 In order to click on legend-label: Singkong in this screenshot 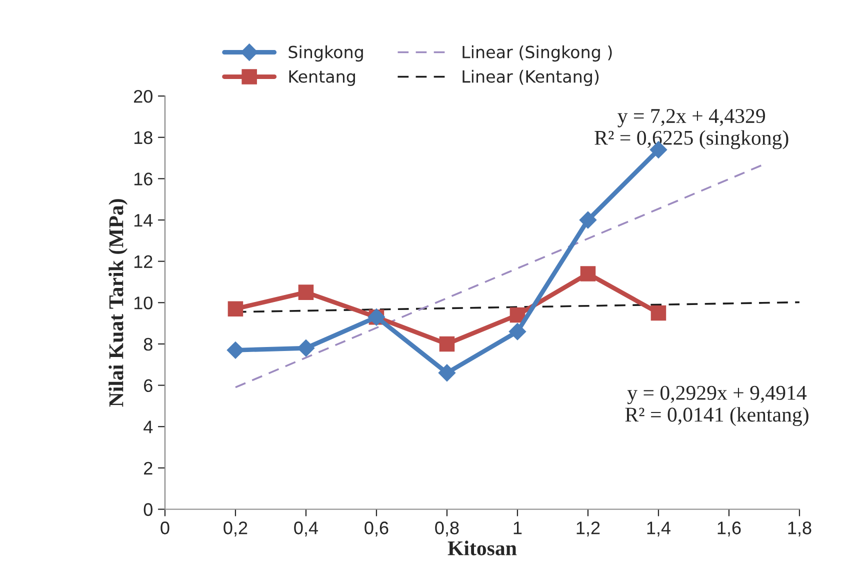, I will do `click(325, 53)`.